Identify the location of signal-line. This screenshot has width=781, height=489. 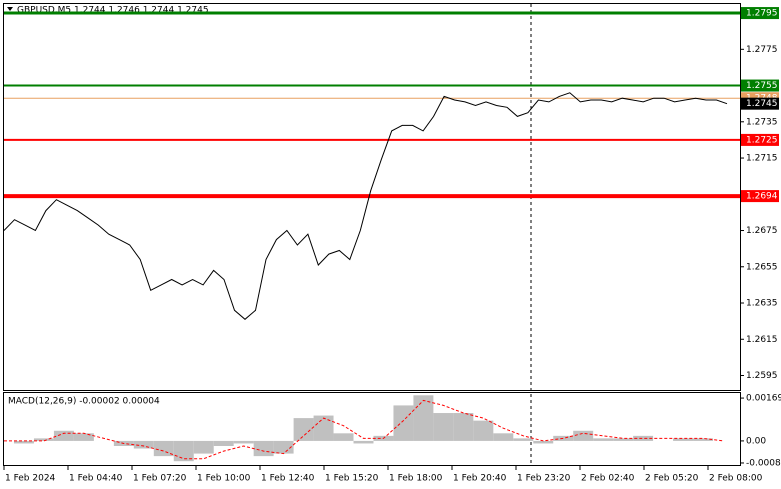
(364, 429).